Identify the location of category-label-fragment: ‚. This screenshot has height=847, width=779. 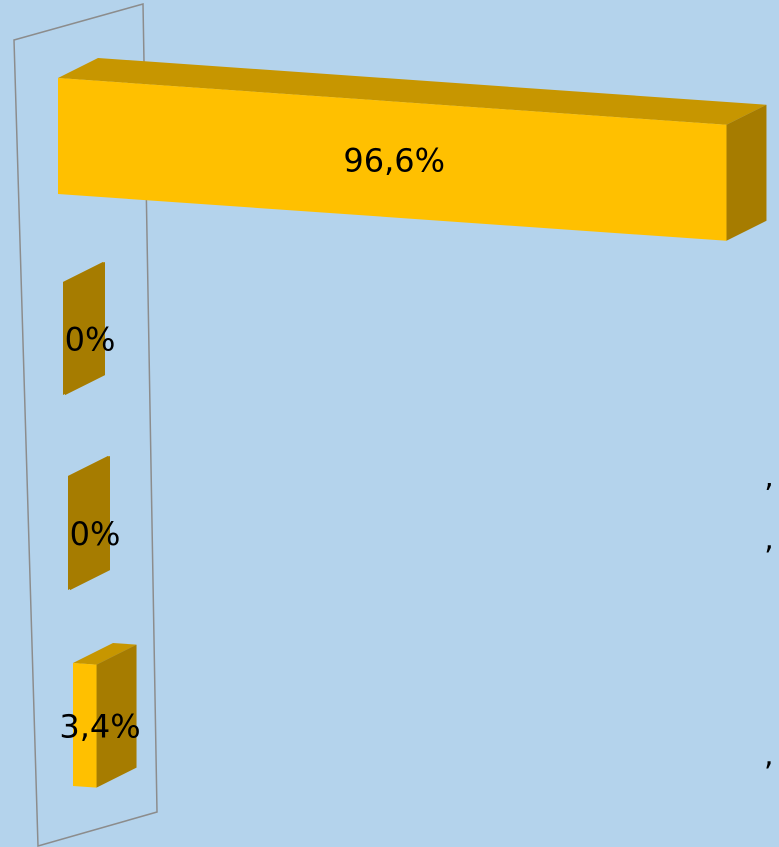
(769, 539).